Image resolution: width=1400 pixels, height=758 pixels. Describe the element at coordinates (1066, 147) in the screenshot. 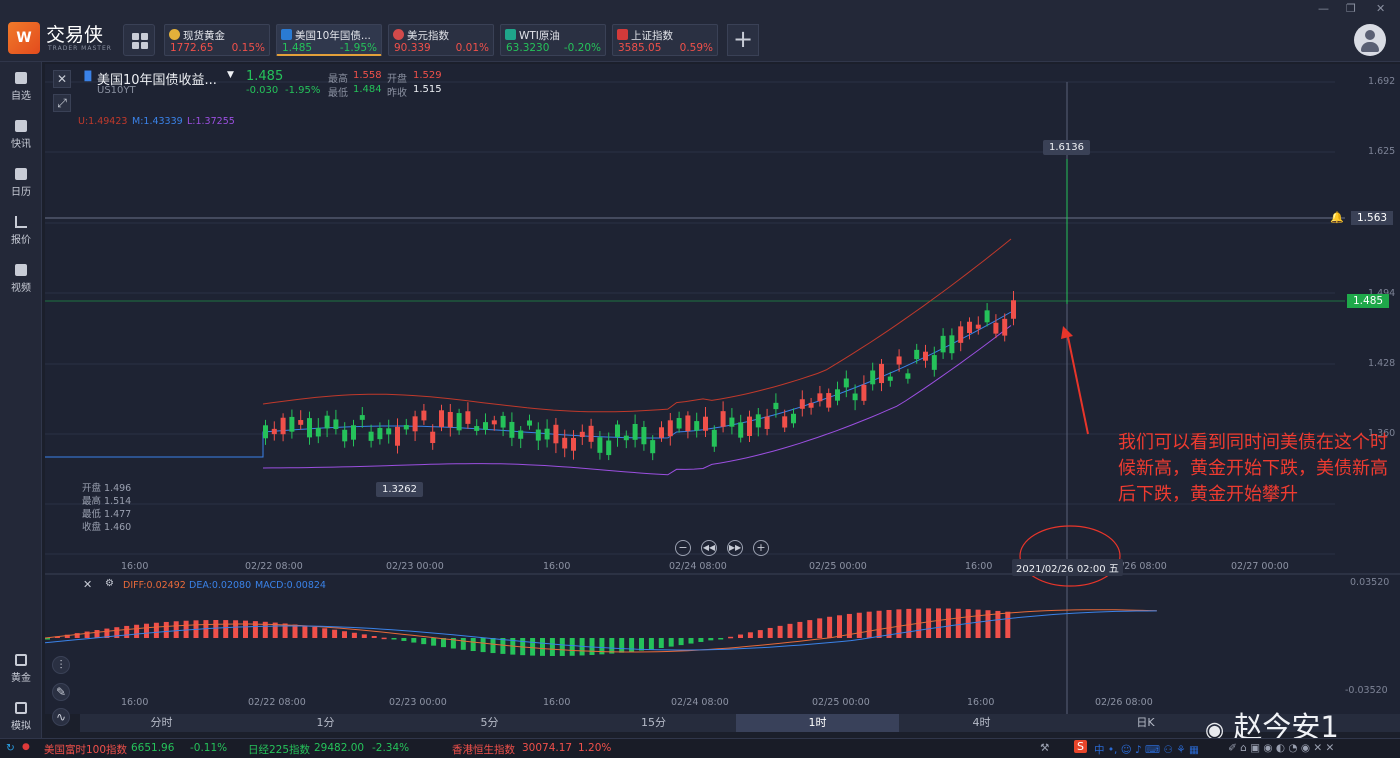

I see `high-marker-label: 1.6136` at that location.